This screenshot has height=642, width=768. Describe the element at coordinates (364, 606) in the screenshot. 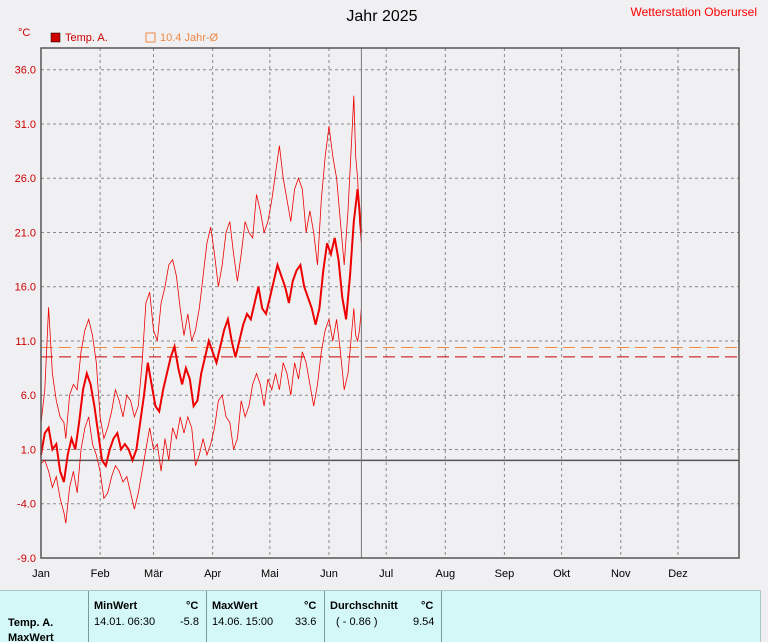

I see `stats-avg-title: Durchschnitt` at that location.